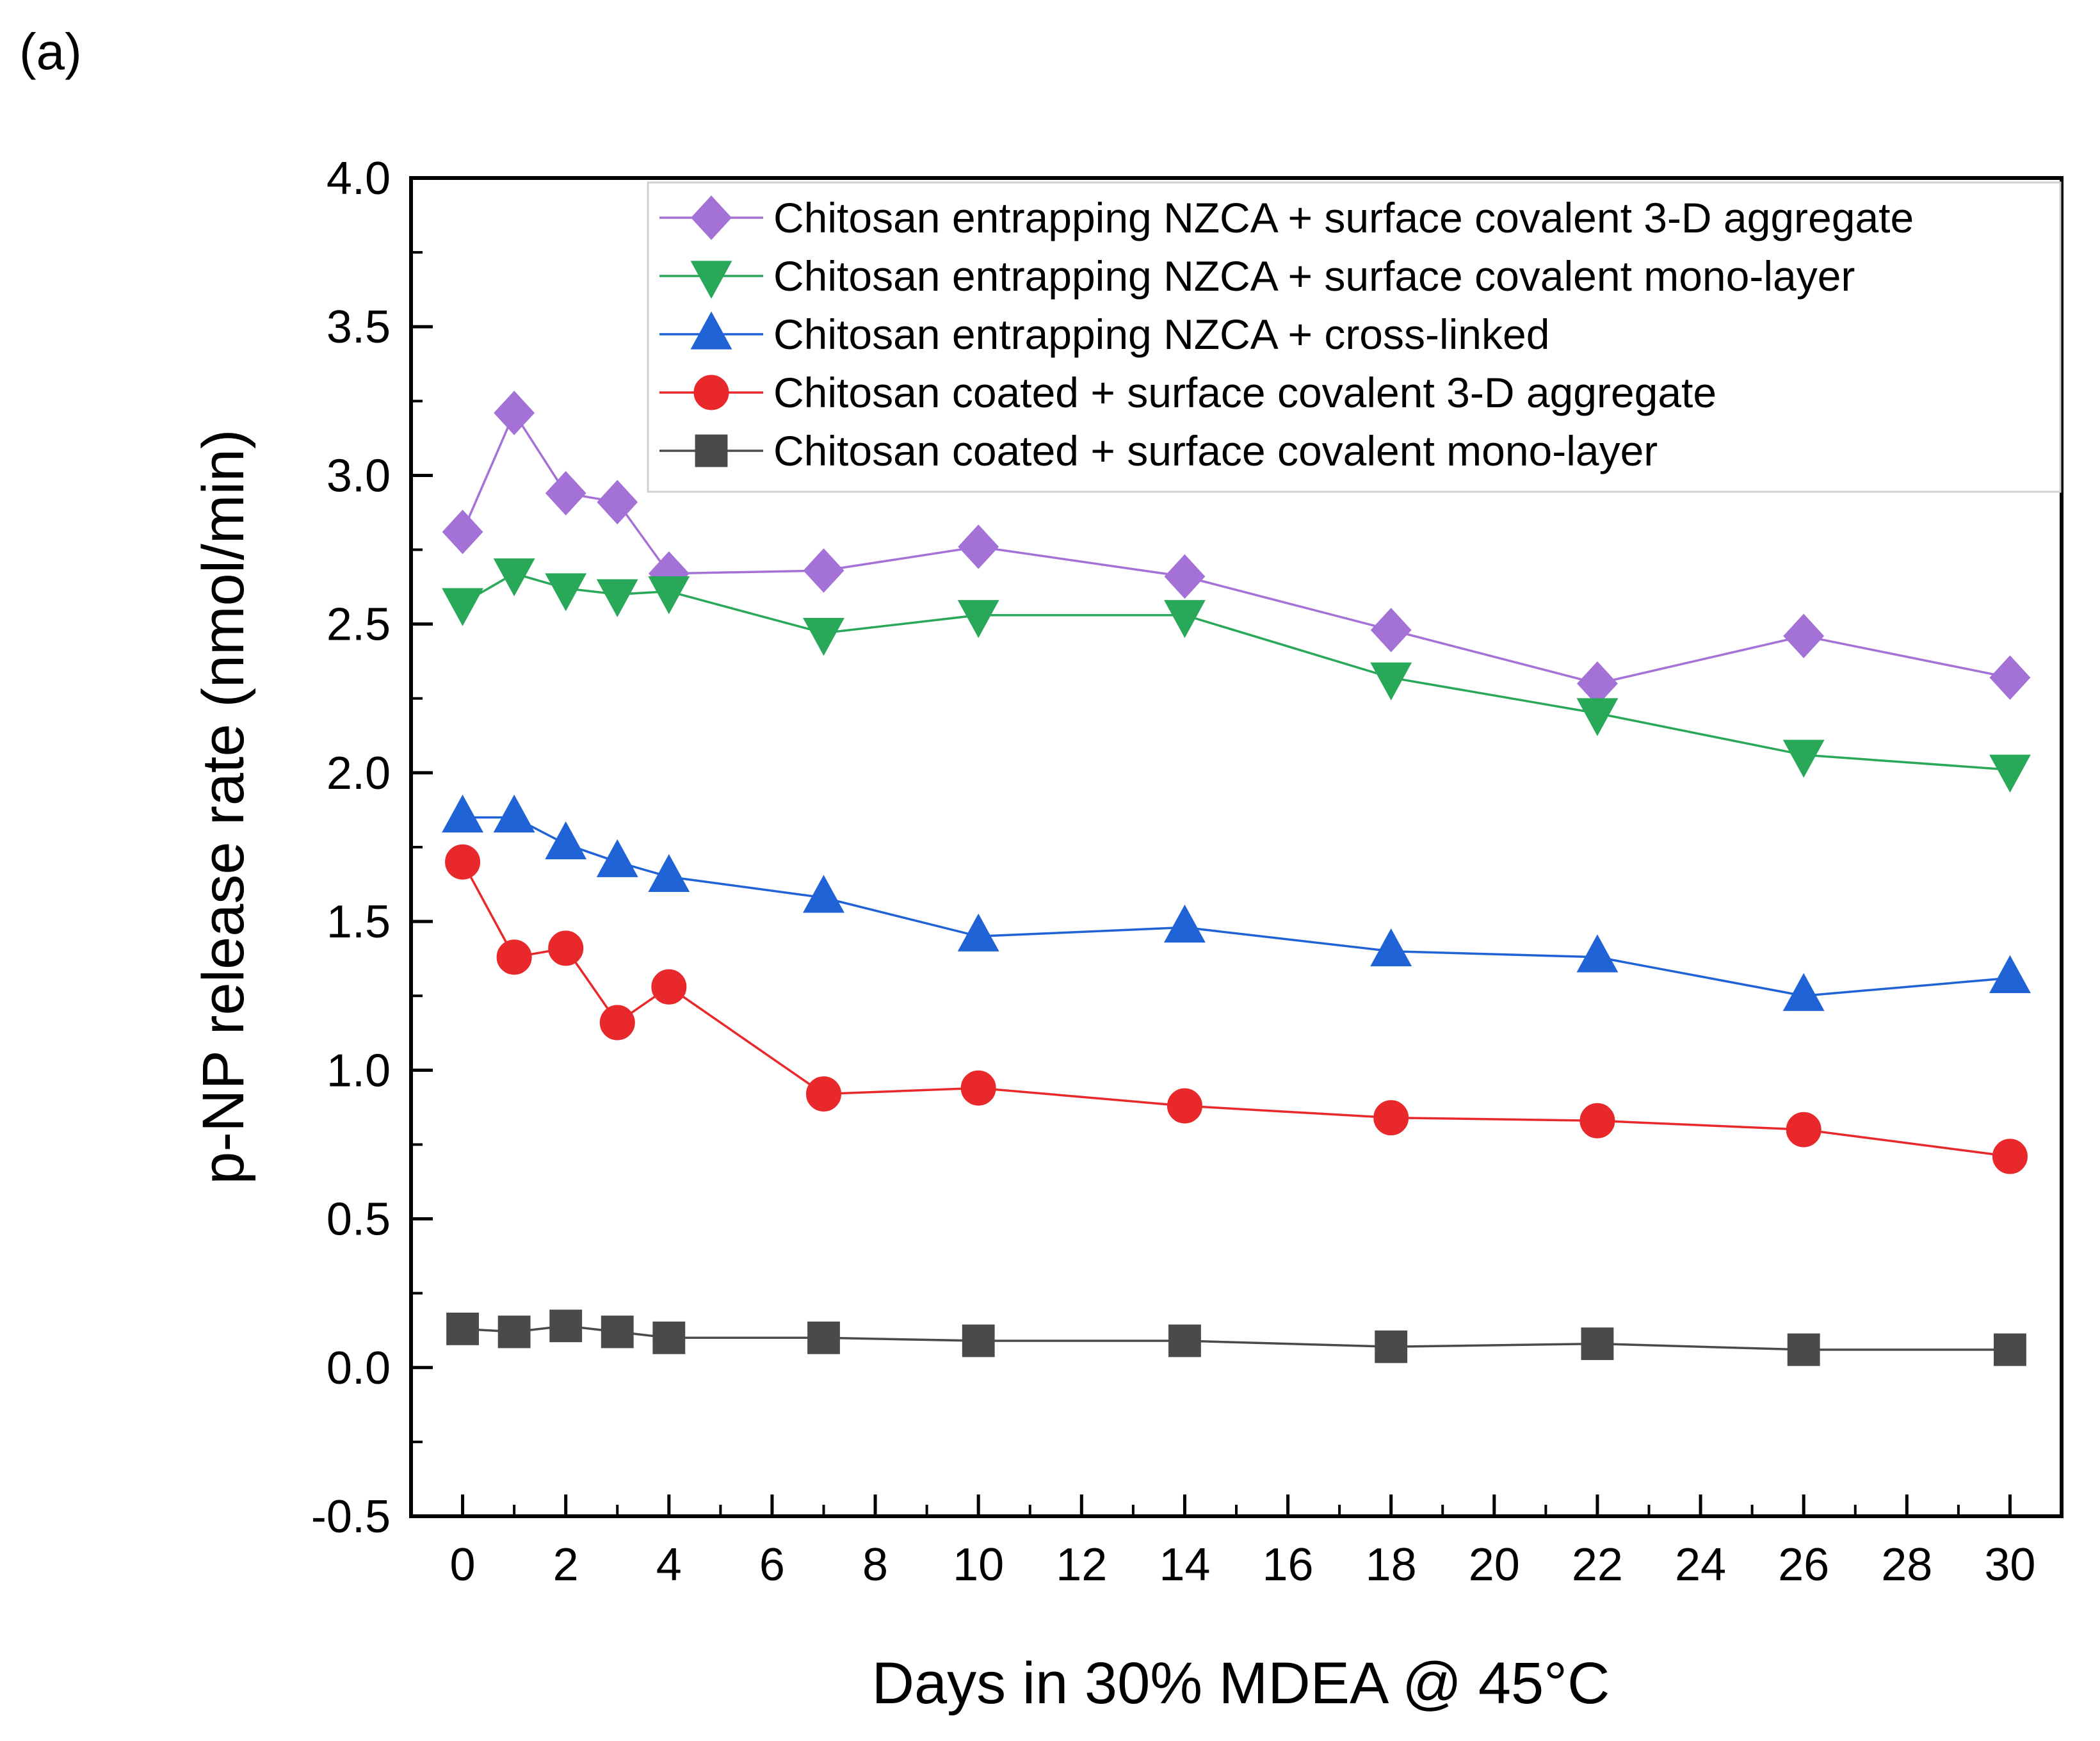 The width and height of the screenshot is (2100, 1741). I want to click on x-tick-label: 24, so click(1701, 1565).